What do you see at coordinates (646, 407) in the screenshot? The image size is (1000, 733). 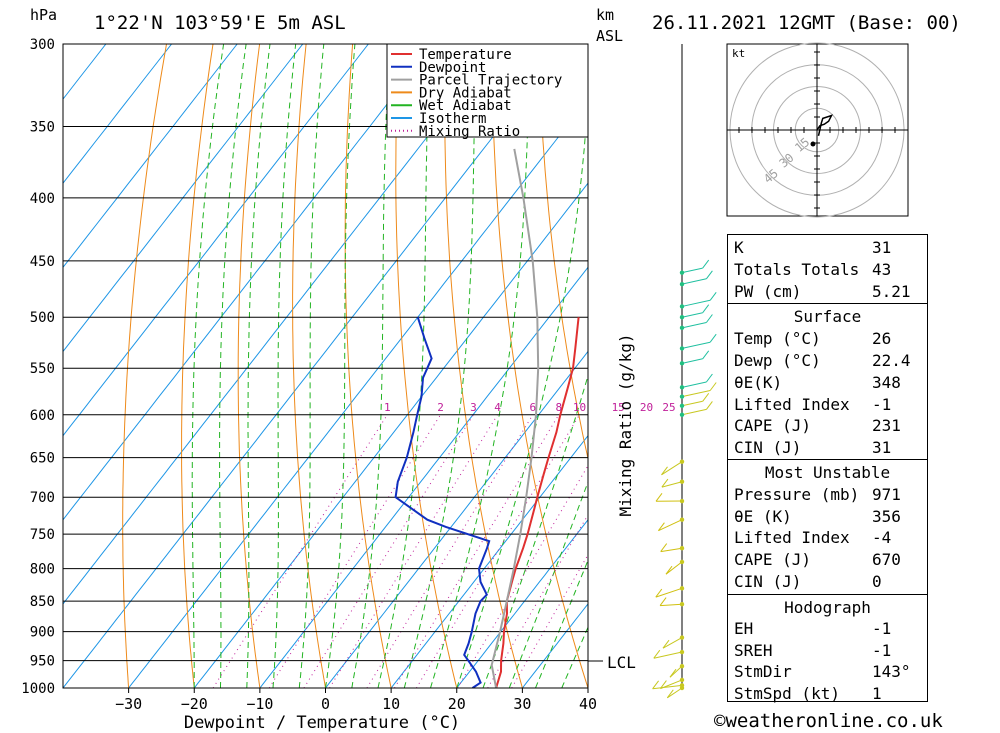 I see `mixing-ratio-tick-label: 20` at bounding box center [646, 407].